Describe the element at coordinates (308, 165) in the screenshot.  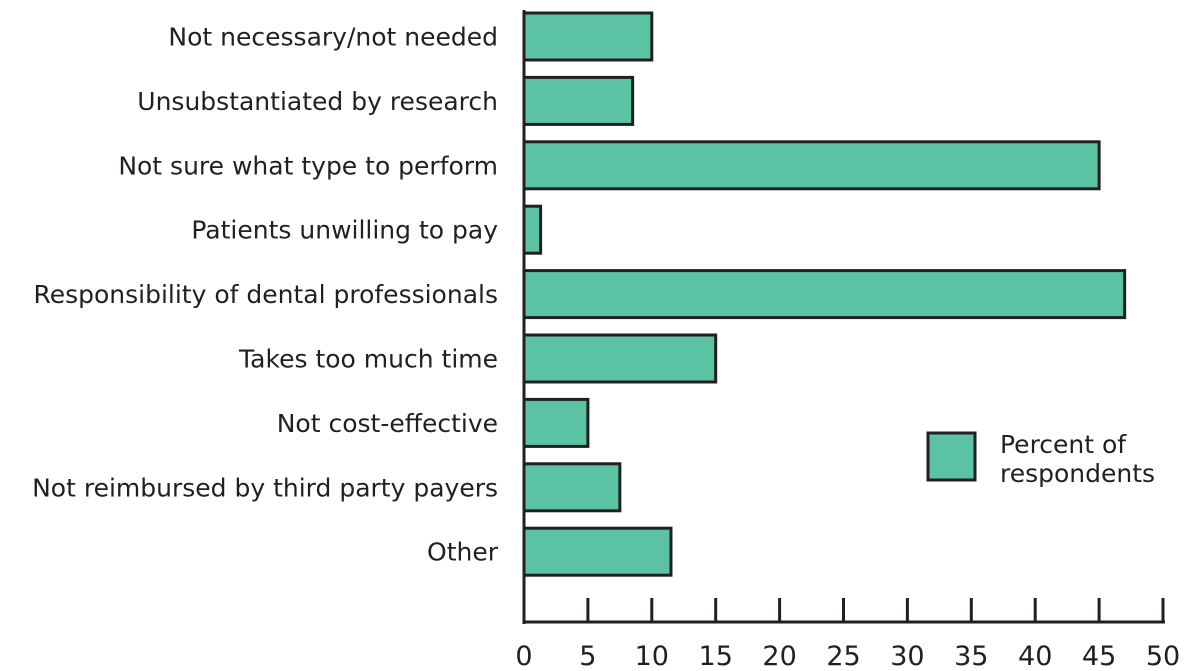
I see `category-label-2: Not sure what type to perform` at that location.